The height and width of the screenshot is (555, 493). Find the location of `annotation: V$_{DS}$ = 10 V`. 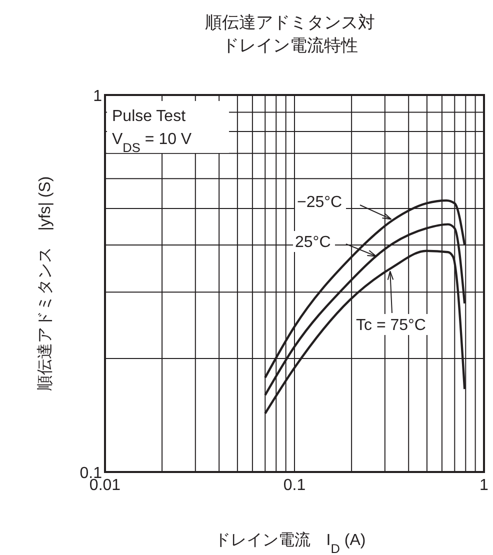

annotation: V$_{DS}$ = 10 V is located at coordinates (152, 142).